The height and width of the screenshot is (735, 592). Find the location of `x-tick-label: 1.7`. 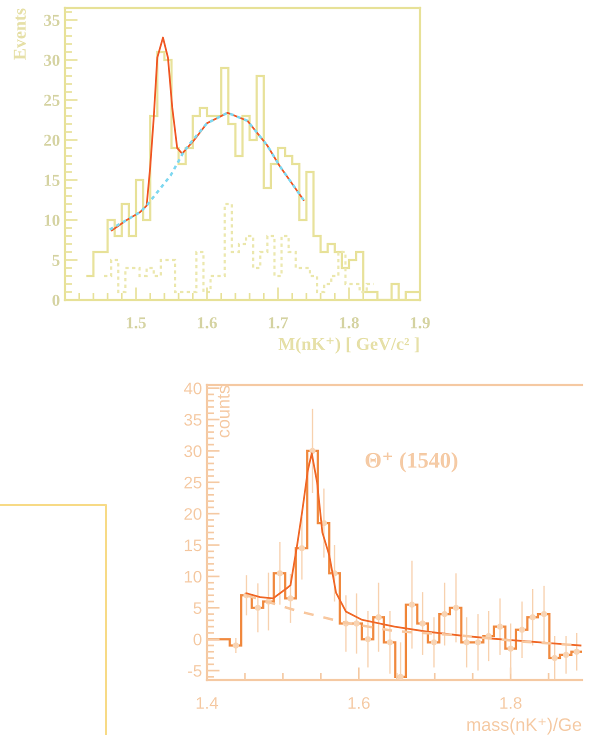

x-tick-label: 1.7 is located at coordinates (278, 322).